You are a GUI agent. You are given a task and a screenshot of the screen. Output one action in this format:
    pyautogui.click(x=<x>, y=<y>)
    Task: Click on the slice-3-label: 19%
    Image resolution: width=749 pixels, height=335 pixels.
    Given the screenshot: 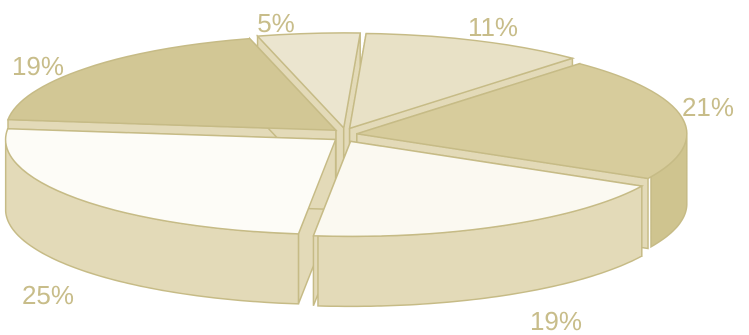 What is the action you would take?
    pyautogui.click(x=556, y=320)
    